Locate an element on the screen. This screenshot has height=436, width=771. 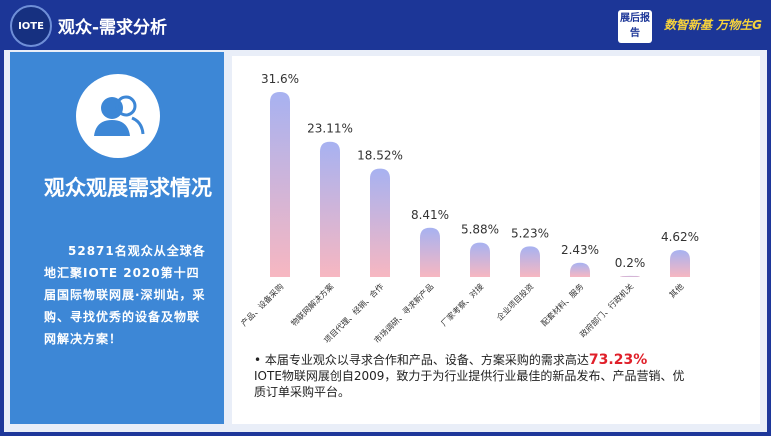
value-label: 8.41% is located at coordinates (430, 215).